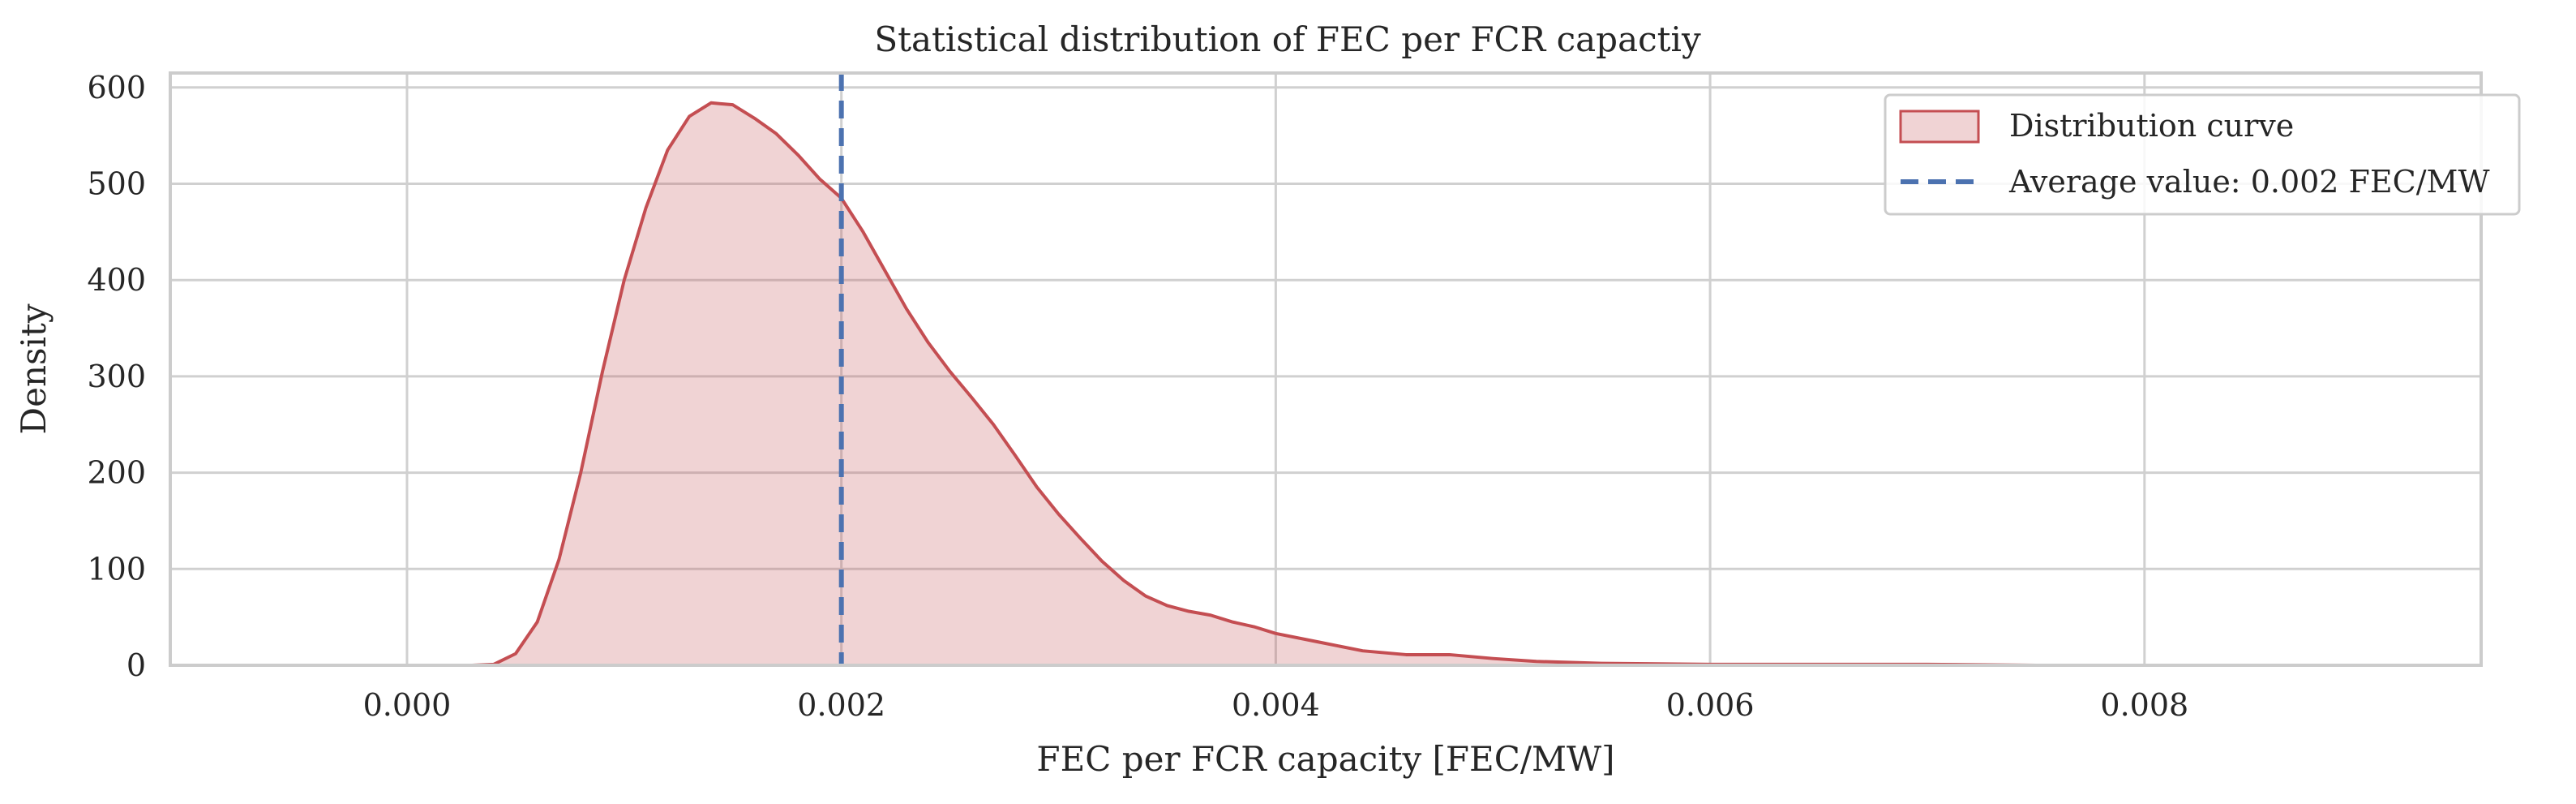  Describe the element at coordinates (116, 280) in the screenshot. I see `y-tick-label: 400` at that location.